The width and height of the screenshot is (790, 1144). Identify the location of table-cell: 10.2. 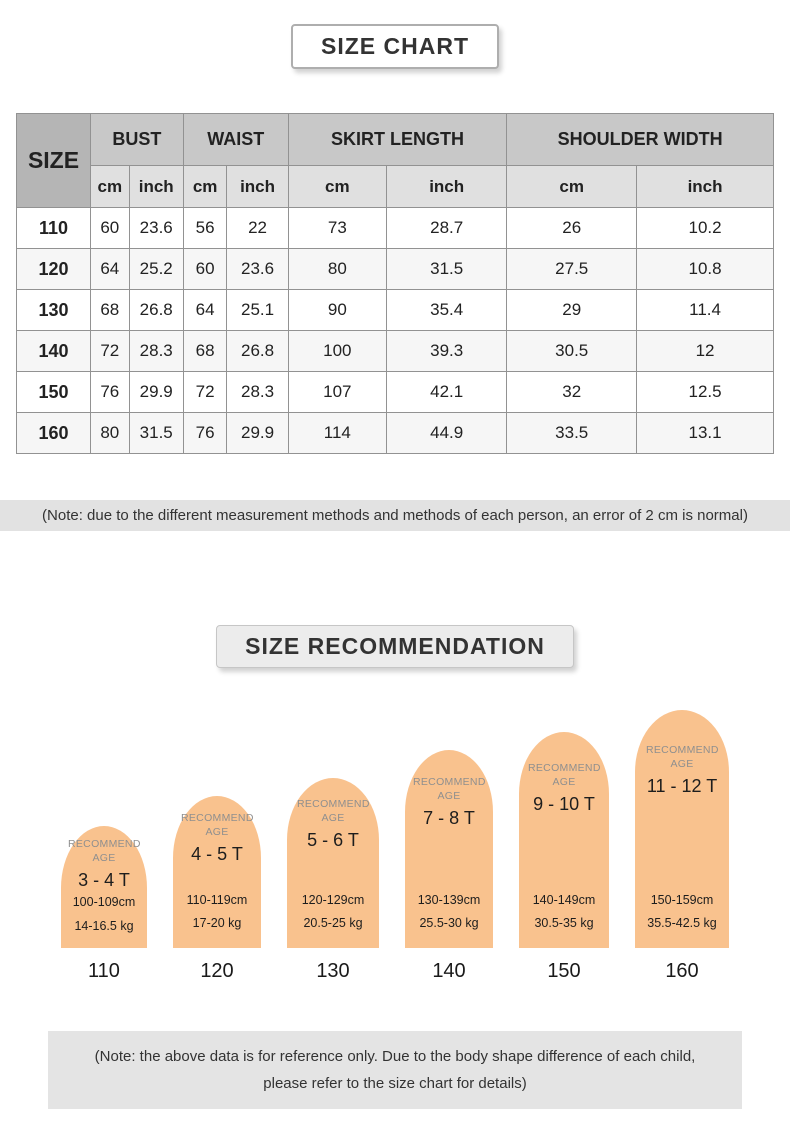
(705, 228).